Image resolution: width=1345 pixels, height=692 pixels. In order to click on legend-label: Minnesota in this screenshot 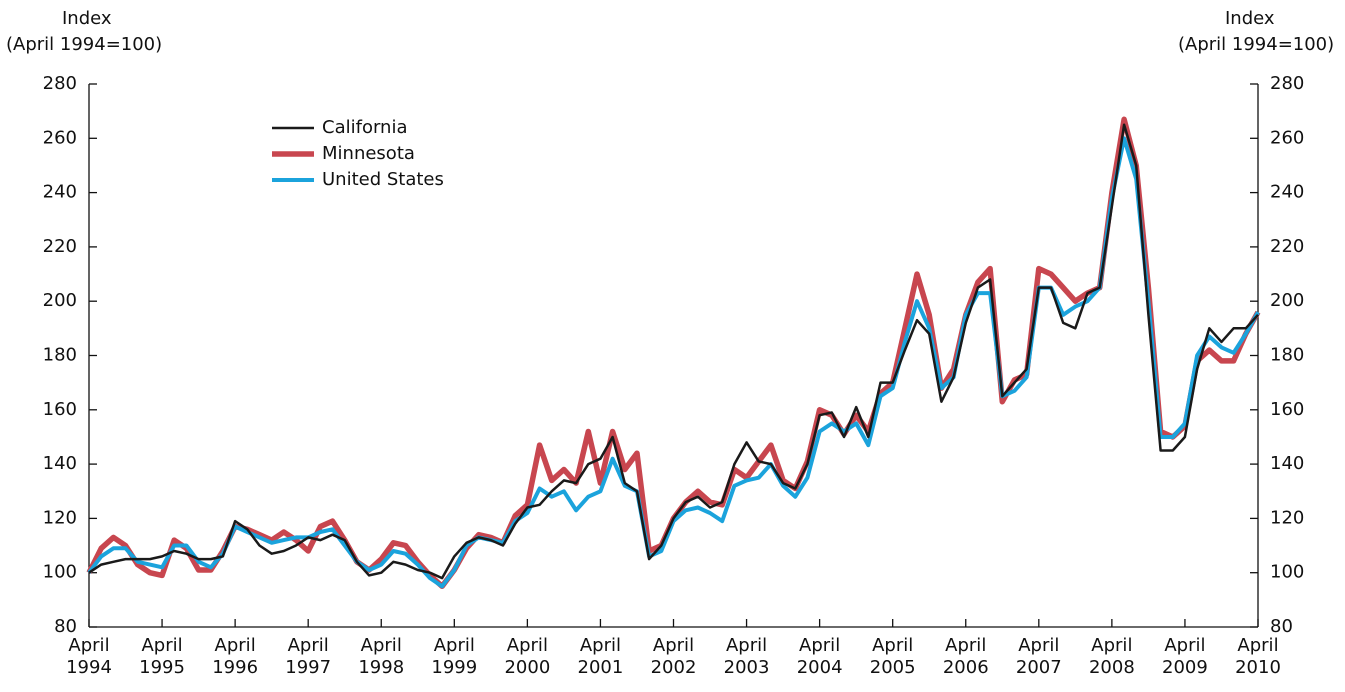, I will do `click(368, 153)`.